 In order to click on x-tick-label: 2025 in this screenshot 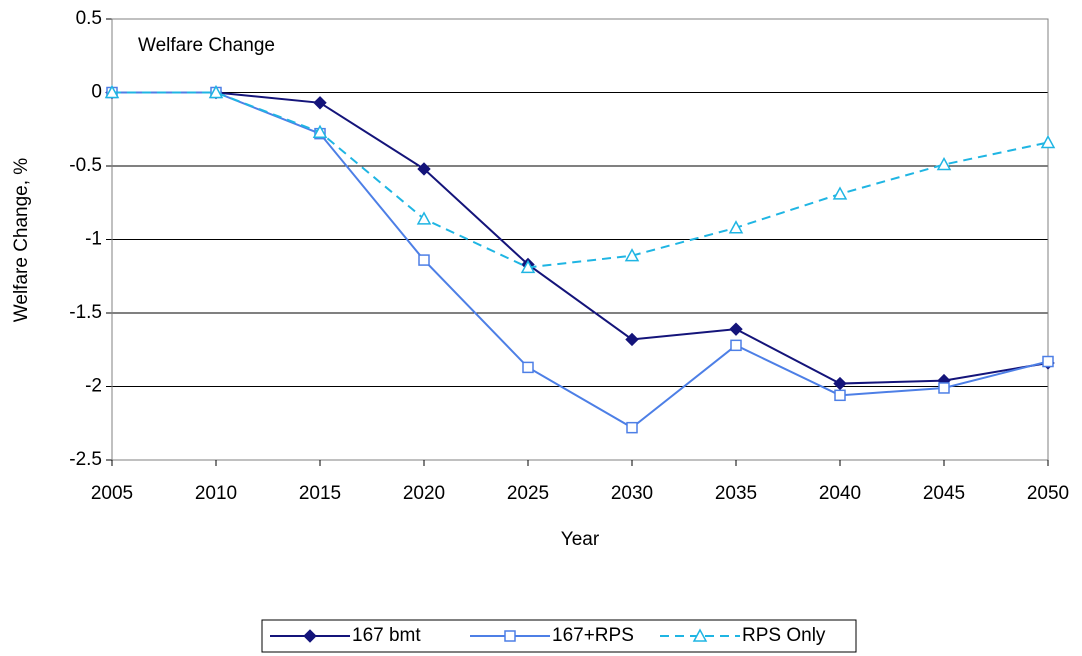, I will do `click(528, 493)`.